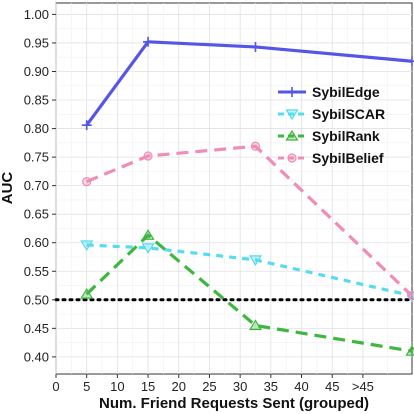 The width and height of the screenshot is (414, 414). What do you see at coordinates (301, 386) in the screenshot?
I see `x-tick-label: 40` at bounding box center [301, 386].